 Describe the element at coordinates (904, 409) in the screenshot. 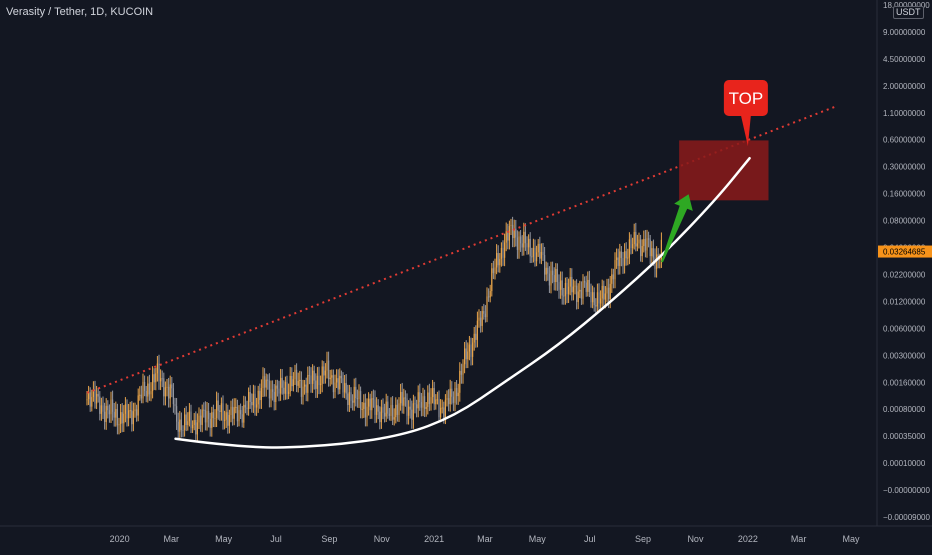

I see `price-axis-label: 0.00080000` at that location.